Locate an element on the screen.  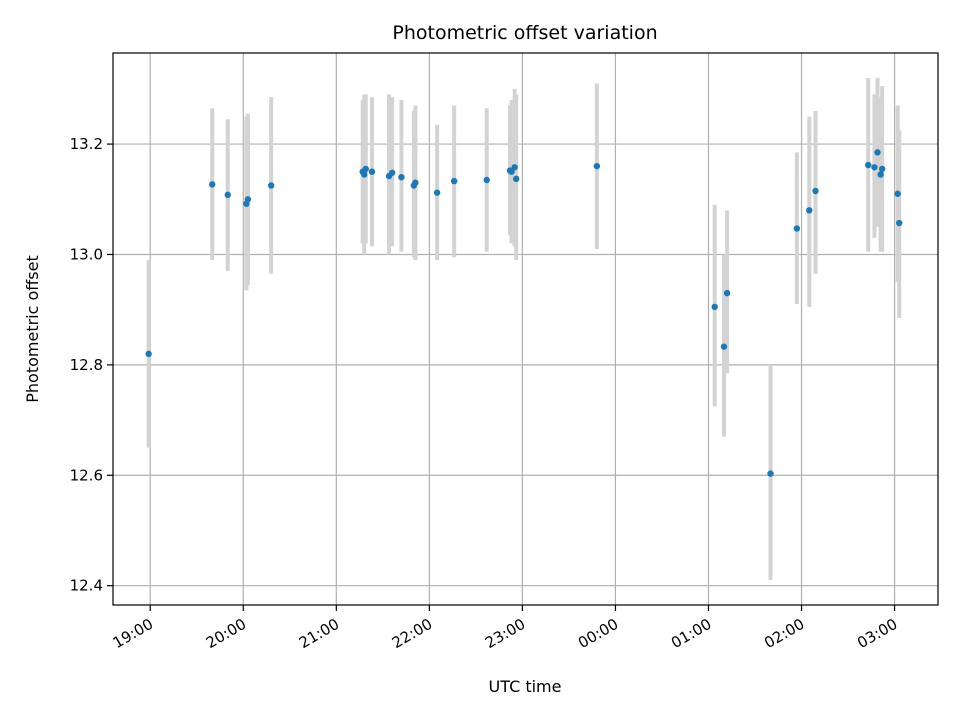
x-axis-label: UTC time is located at coordinates (525, 686).